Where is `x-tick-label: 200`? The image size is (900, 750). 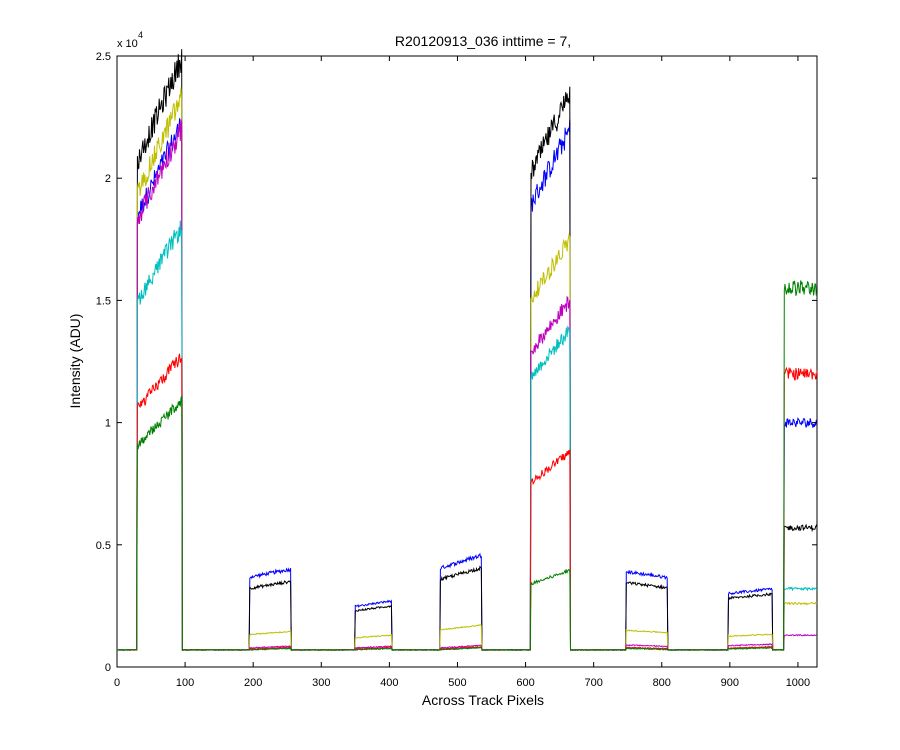 x-tick-label: 200 is located at coordinates (253, 683).